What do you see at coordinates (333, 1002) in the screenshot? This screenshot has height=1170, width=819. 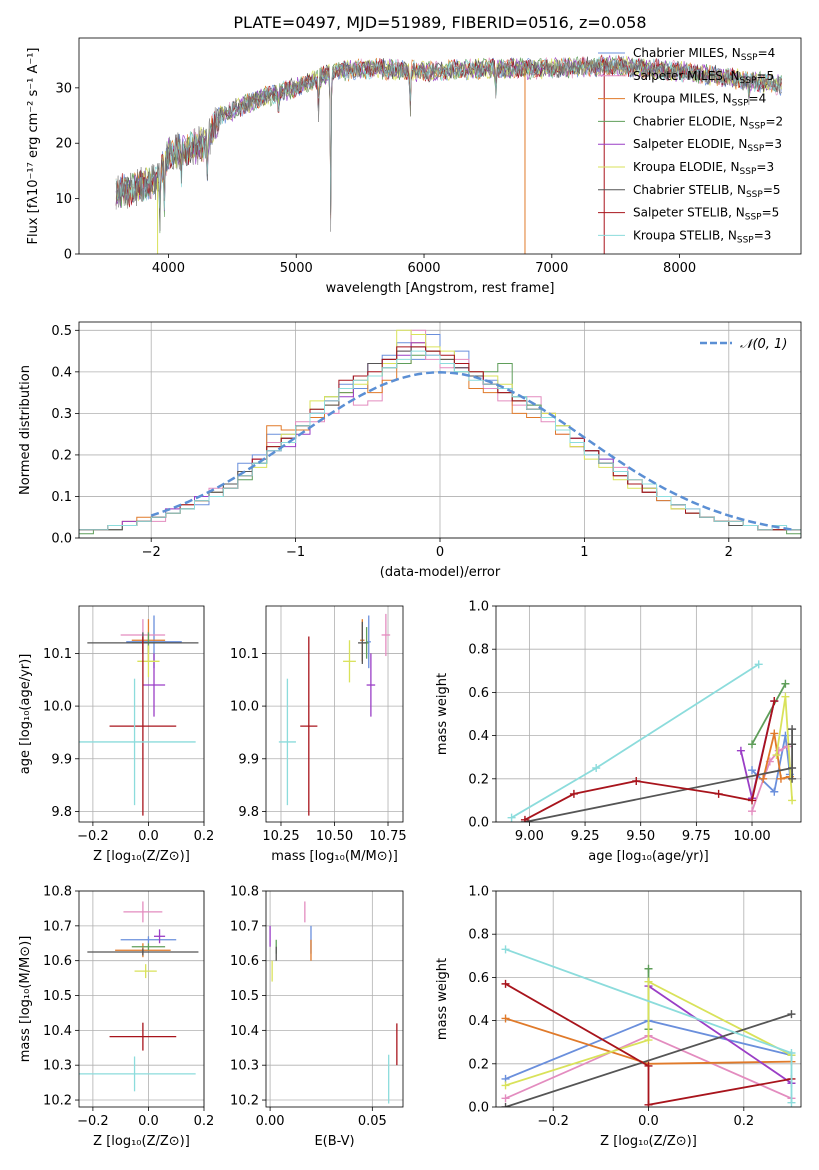 I see `mass_vs_ebv-points` at bounding box center [333, 1002].